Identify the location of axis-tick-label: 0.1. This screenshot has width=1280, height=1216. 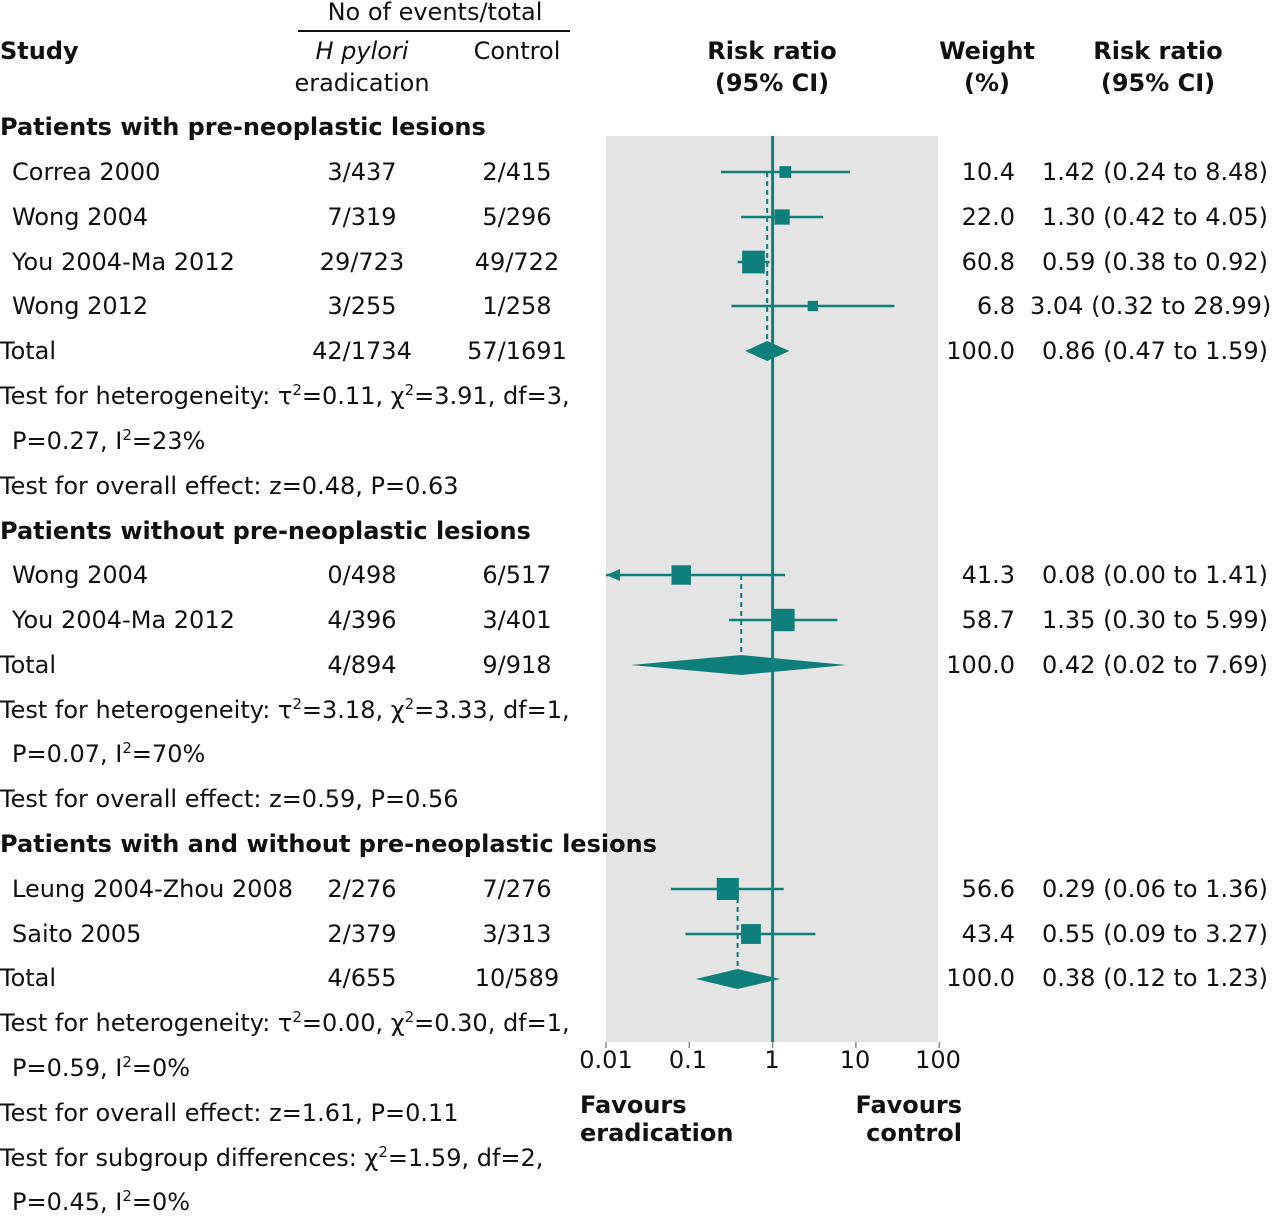
(688, 1060).